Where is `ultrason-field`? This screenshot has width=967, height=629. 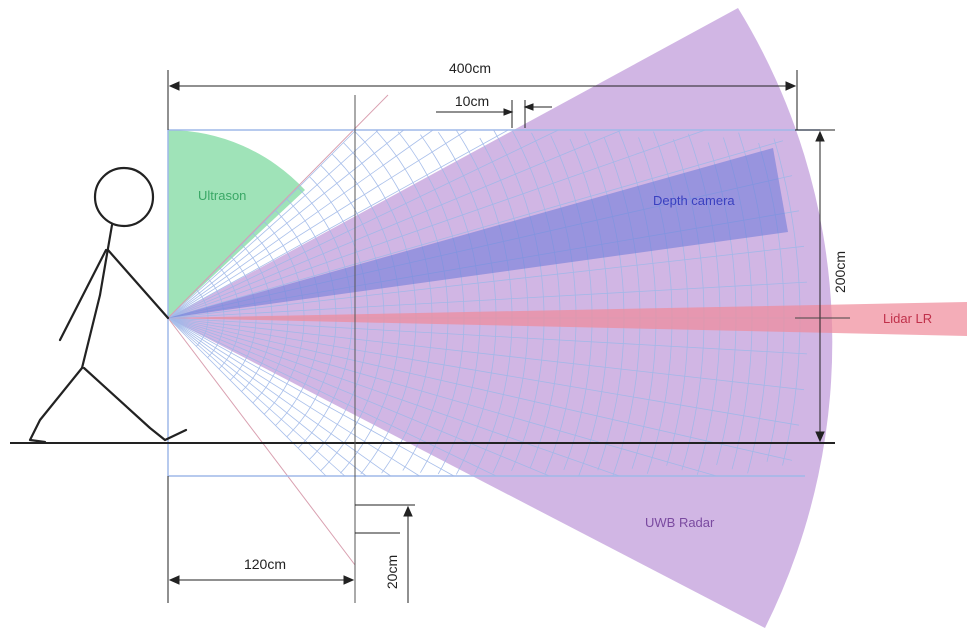
ultrason-field is located at coordinates (236, 224).